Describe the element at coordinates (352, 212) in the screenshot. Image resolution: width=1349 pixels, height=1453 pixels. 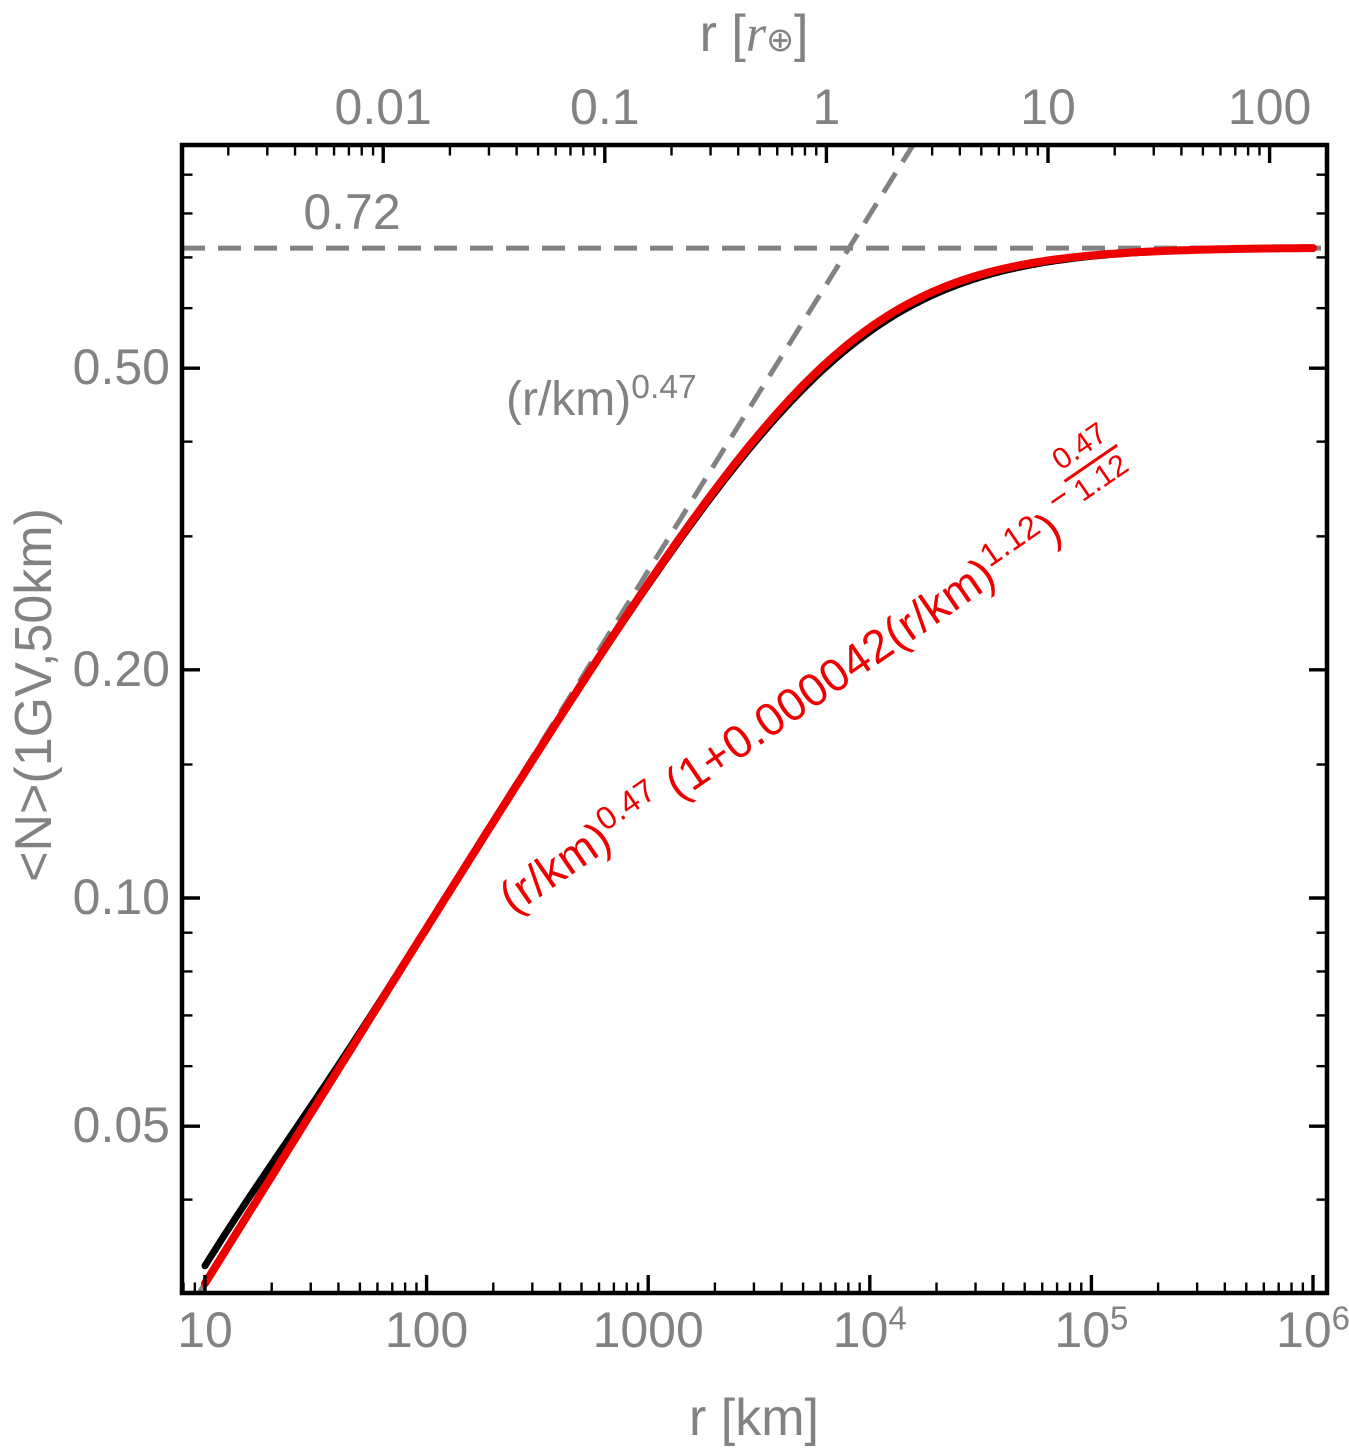
I see `plateau-annotation: 0.72` at that location.